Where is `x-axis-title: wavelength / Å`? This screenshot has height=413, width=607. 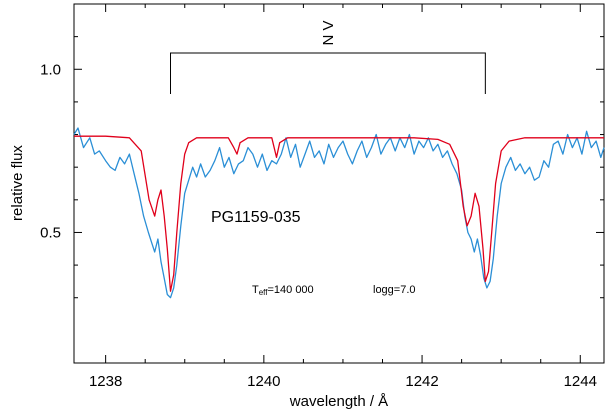
x-axis-title: wavelength / Å is located at coordinates (338, 401).